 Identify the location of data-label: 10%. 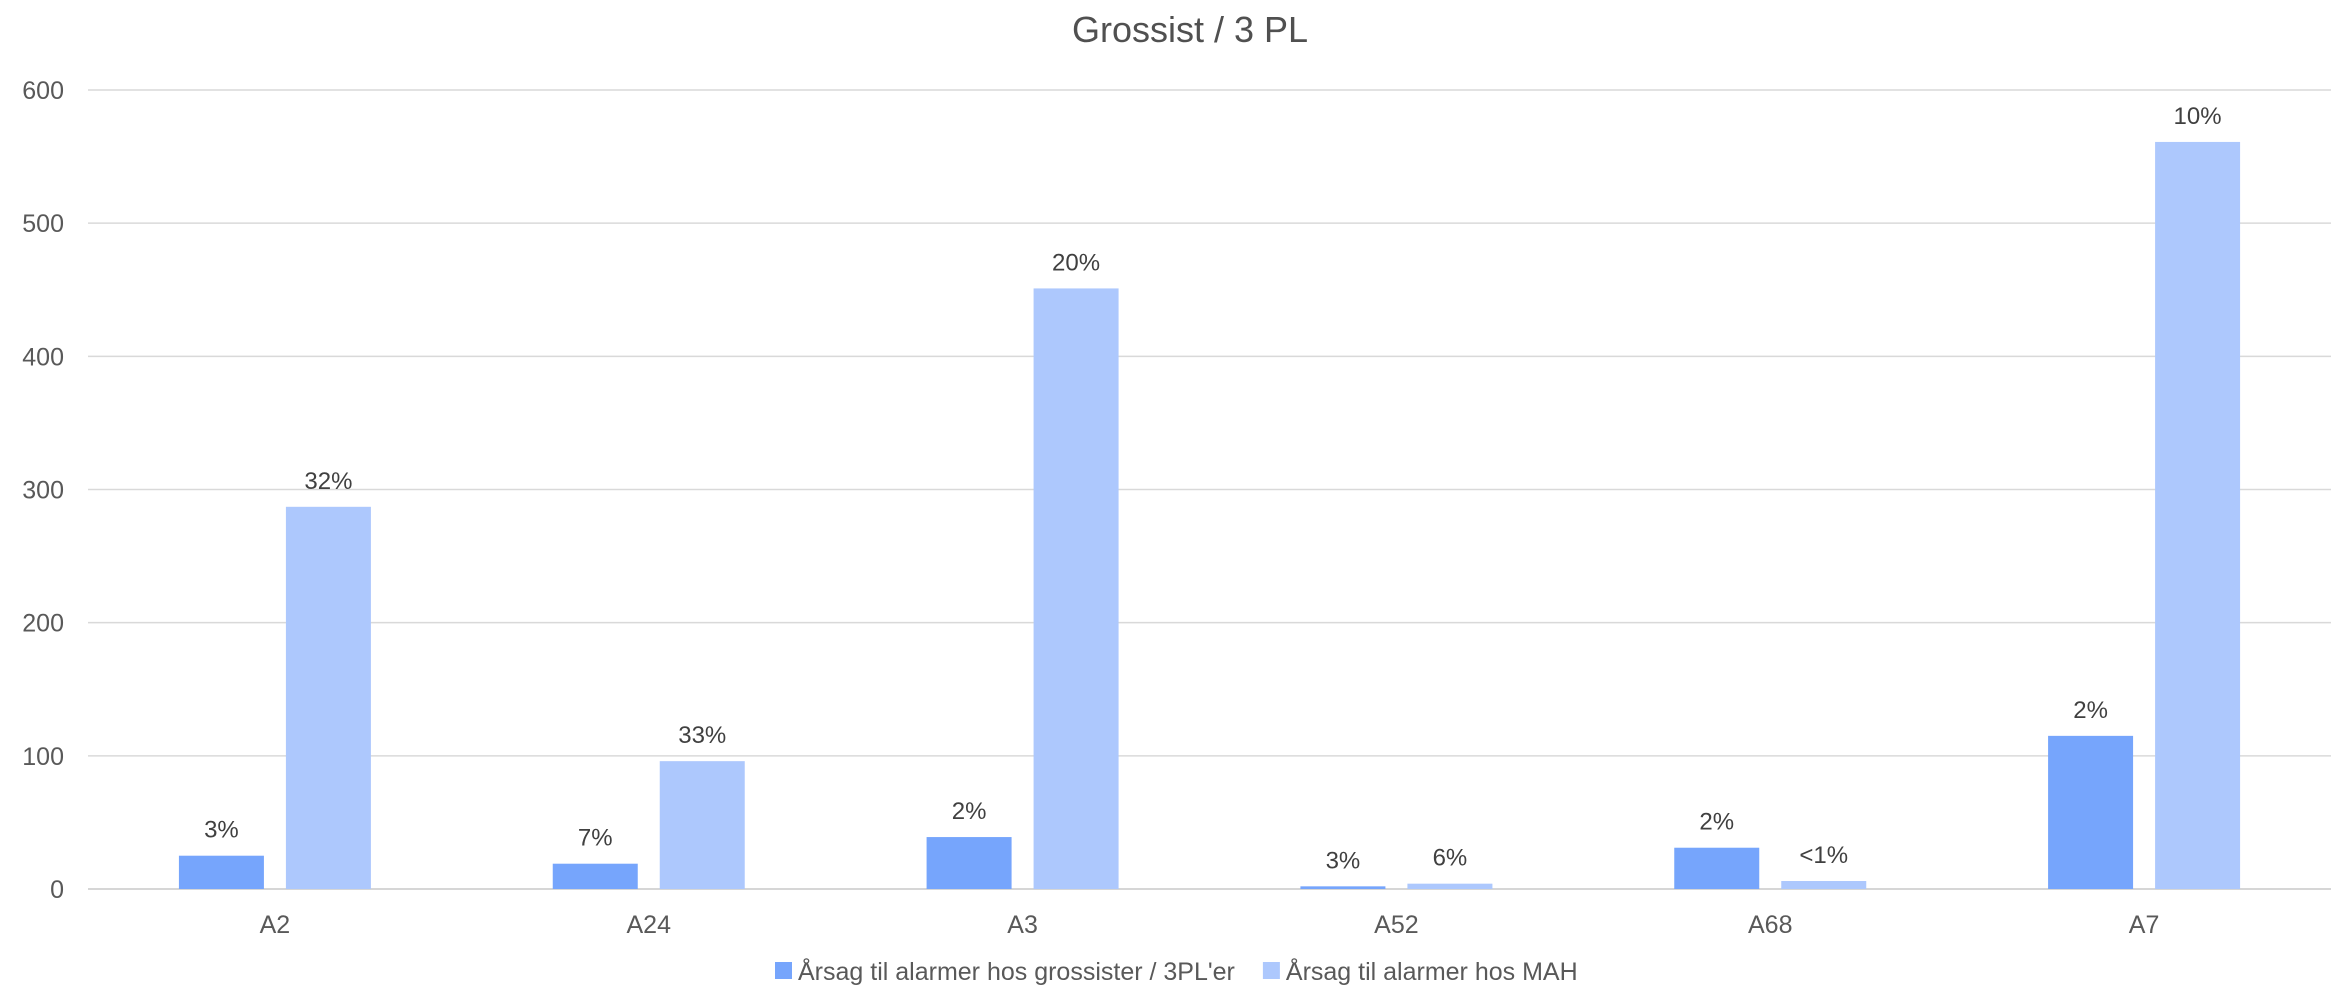
(2198, 116).